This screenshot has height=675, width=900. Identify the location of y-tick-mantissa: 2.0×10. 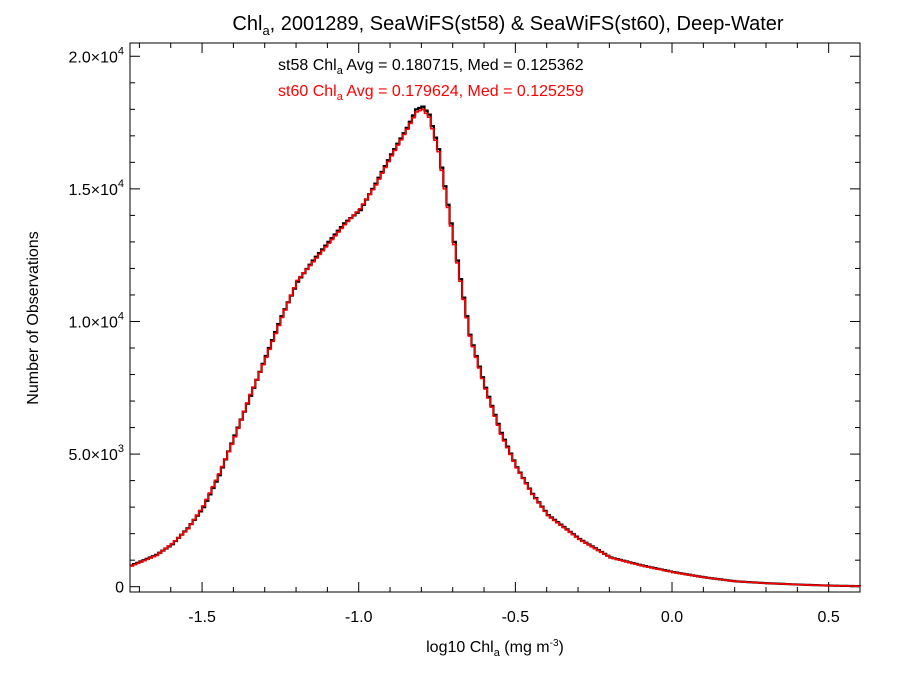
(92, 57).